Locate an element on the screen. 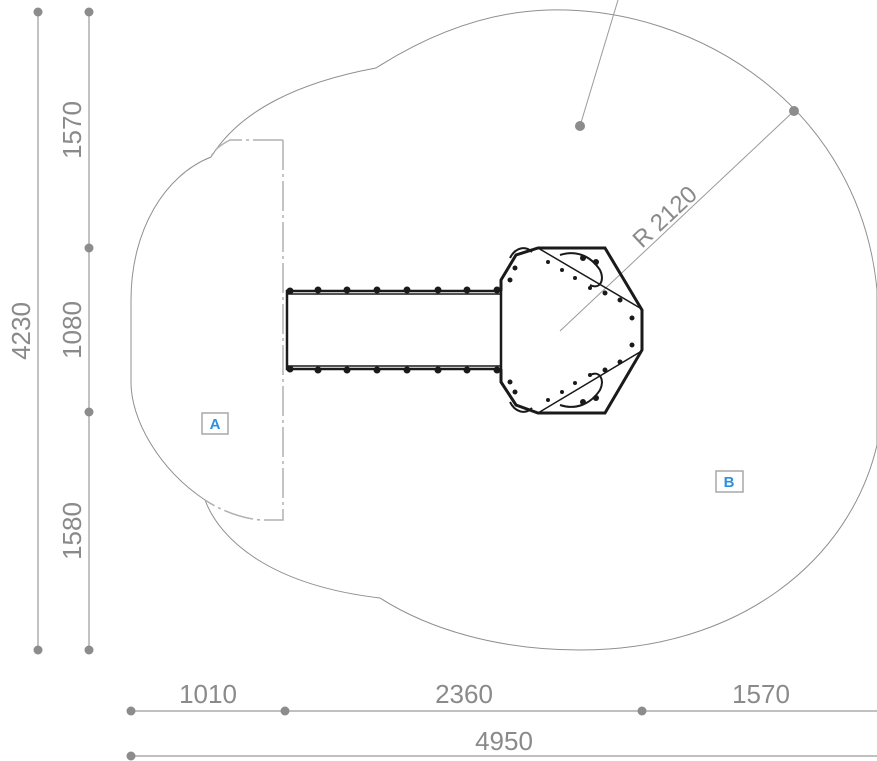 Image resolution: width=877 pixels, height=761 pixels. dimension-label-1570-vertical: 1570 is located at coordinates (72, 130).